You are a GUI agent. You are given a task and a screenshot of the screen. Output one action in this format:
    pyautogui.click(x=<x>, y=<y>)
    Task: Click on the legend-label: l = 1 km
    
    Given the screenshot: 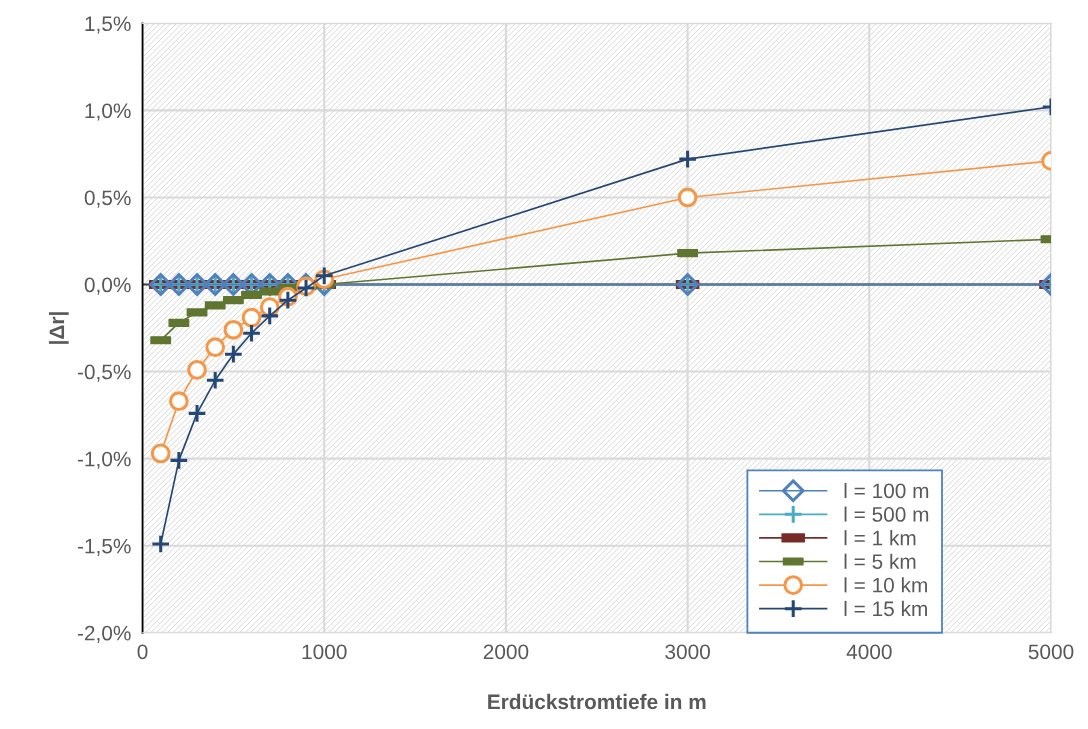 What is the action you would take?
    pyautogui.click(x=880, y=538)
    